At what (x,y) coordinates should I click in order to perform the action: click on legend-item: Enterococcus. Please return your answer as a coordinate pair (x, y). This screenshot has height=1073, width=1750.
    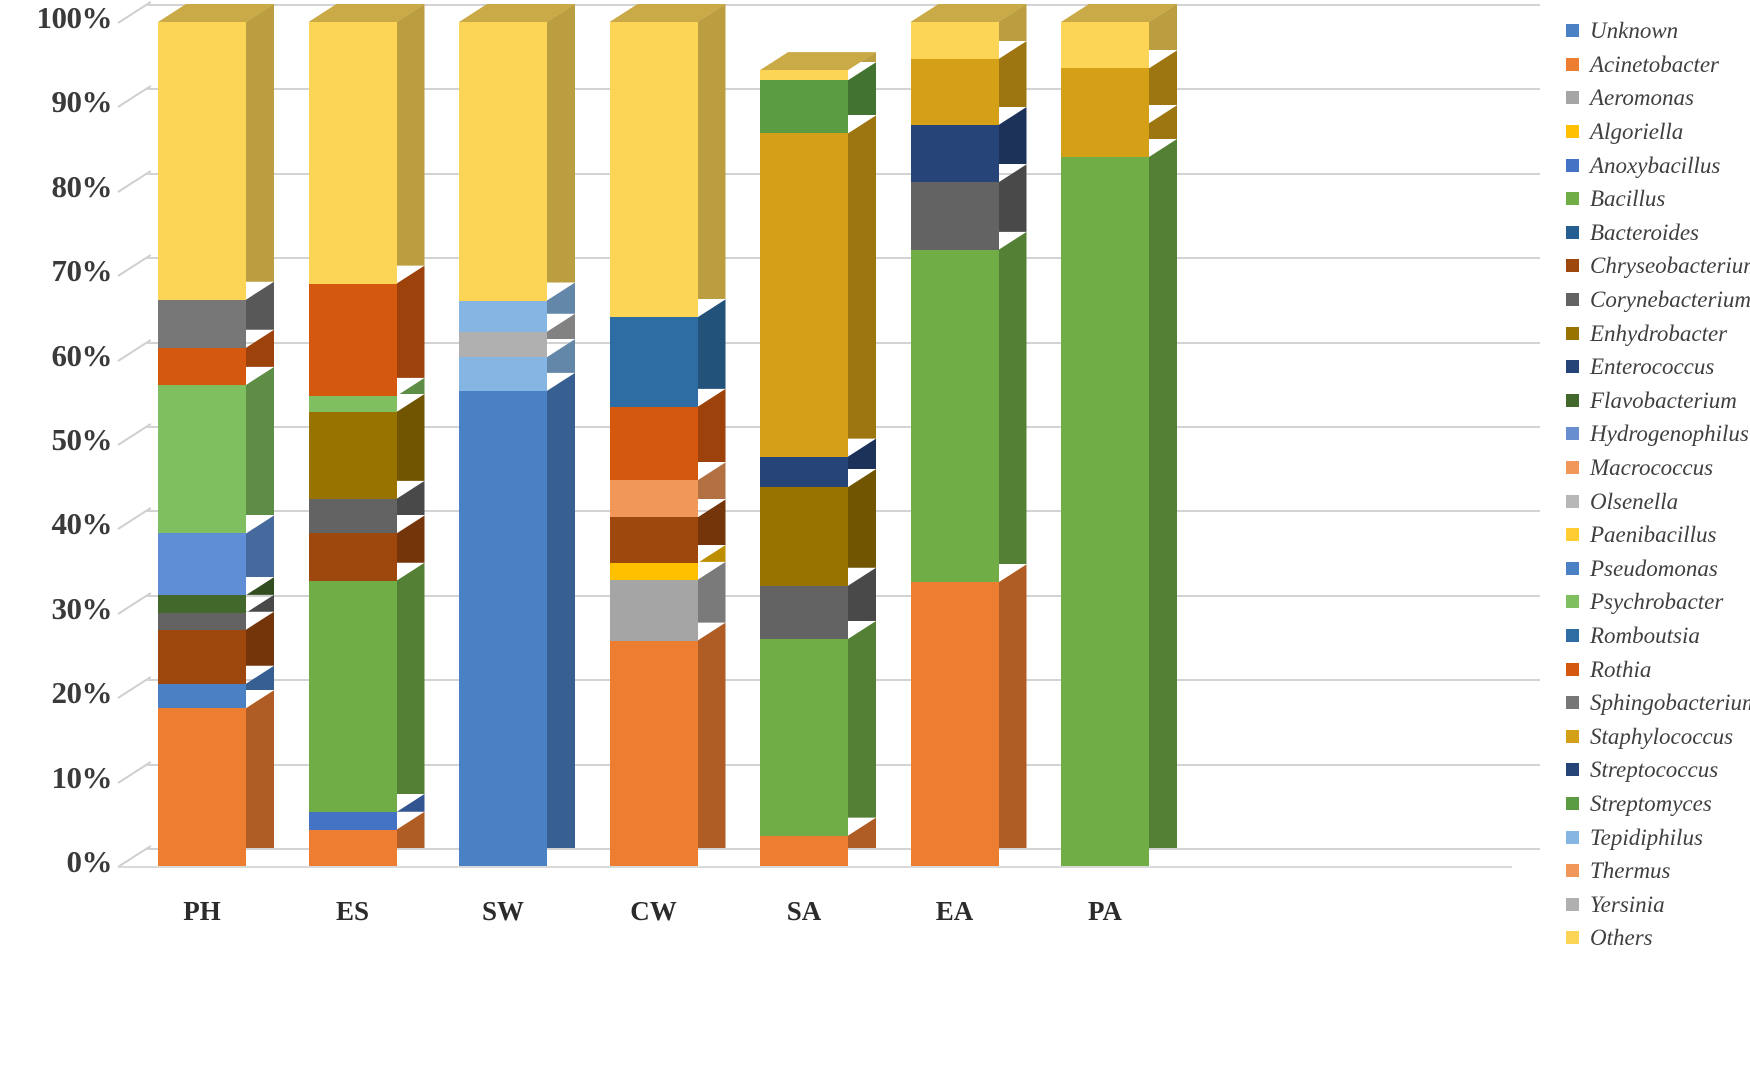
    Looking at the image, I should click on (1658, 367).